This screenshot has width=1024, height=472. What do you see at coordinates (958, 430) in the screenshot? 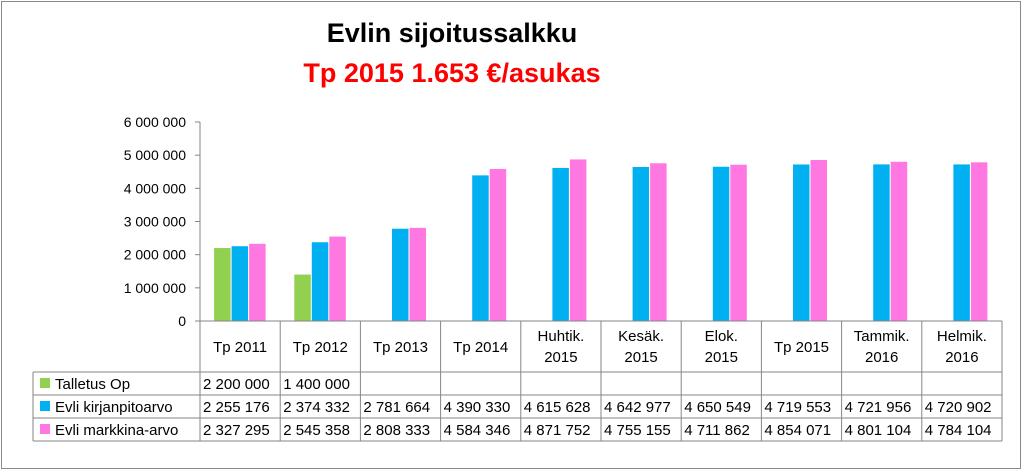
I see `data-label: 4 784 104` at bounding box center [958, 430].